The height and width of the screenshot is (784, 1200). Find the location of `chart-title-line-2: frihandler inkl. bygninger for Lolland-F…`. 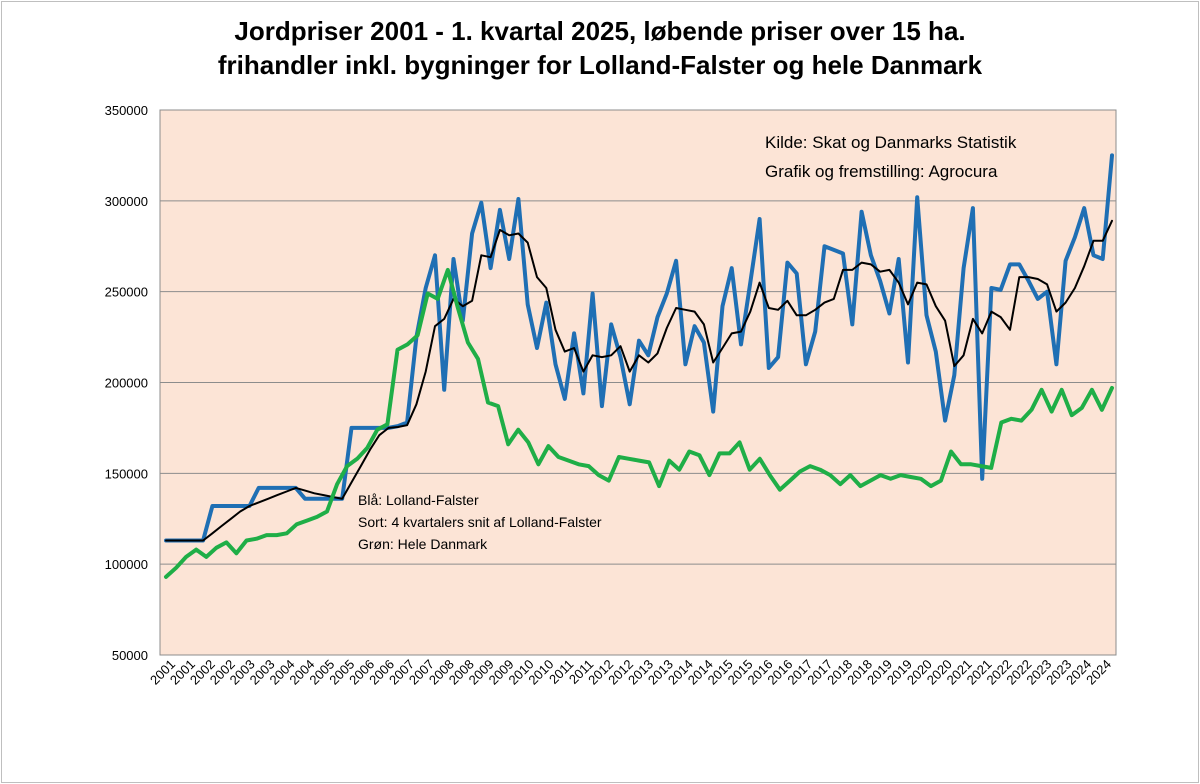

chart-title-line-2: frihandler inkl. bygninger for Lolland-F… is located at coordinates (600, 65).